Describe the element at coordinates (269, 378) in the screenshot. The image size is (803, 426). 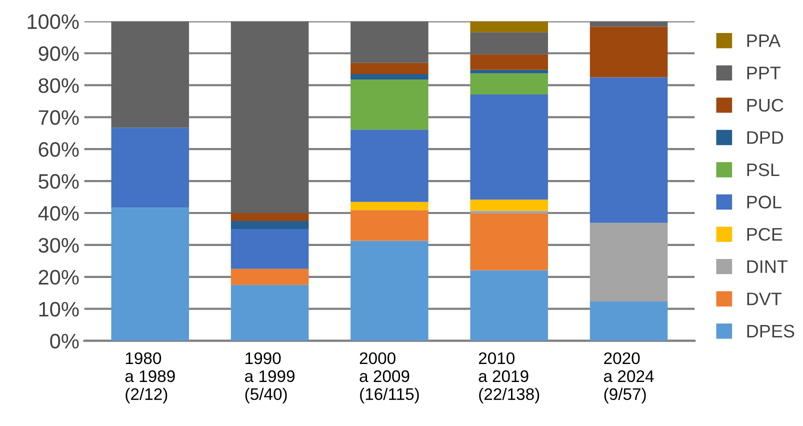
I see `x-tick-label: 1990 a 1999 (5/40)` at that location.